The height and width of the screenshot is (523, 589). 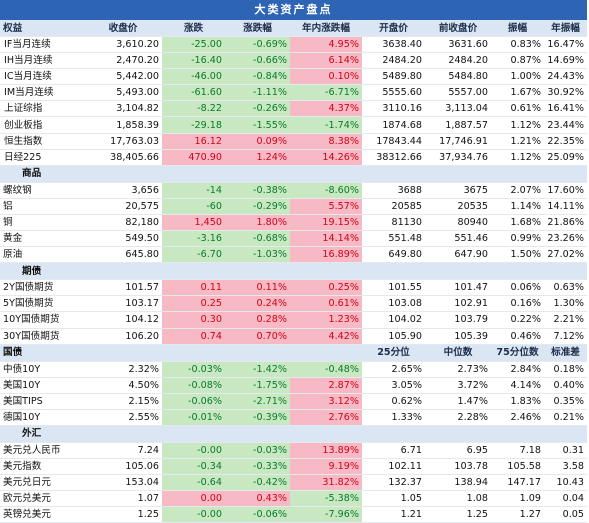 I want to click on column-header: 前收盘价, so click(x=458, y=28).